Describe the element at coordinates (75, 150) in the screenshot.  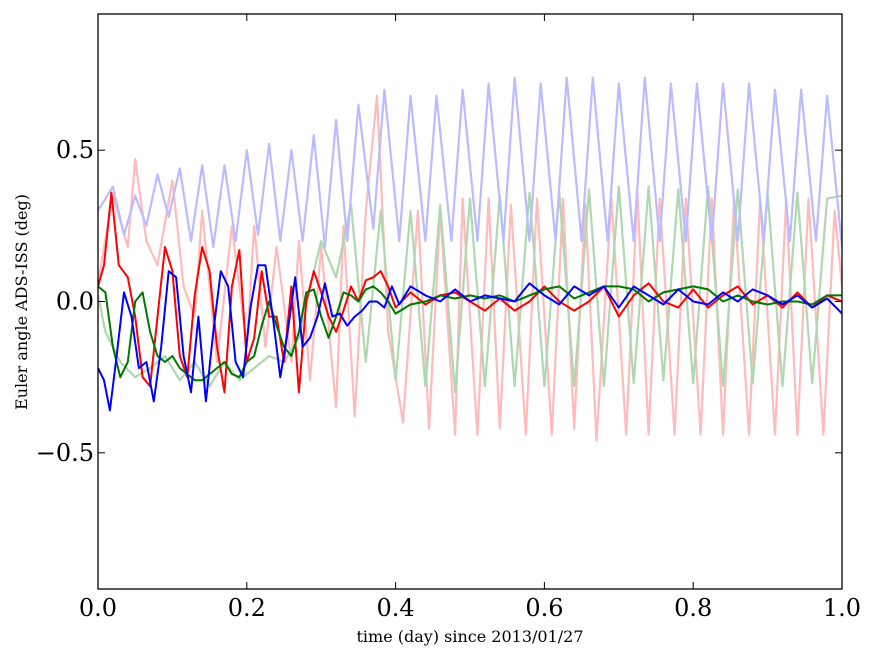
I see `y-tick-label: 0.5` at that location.